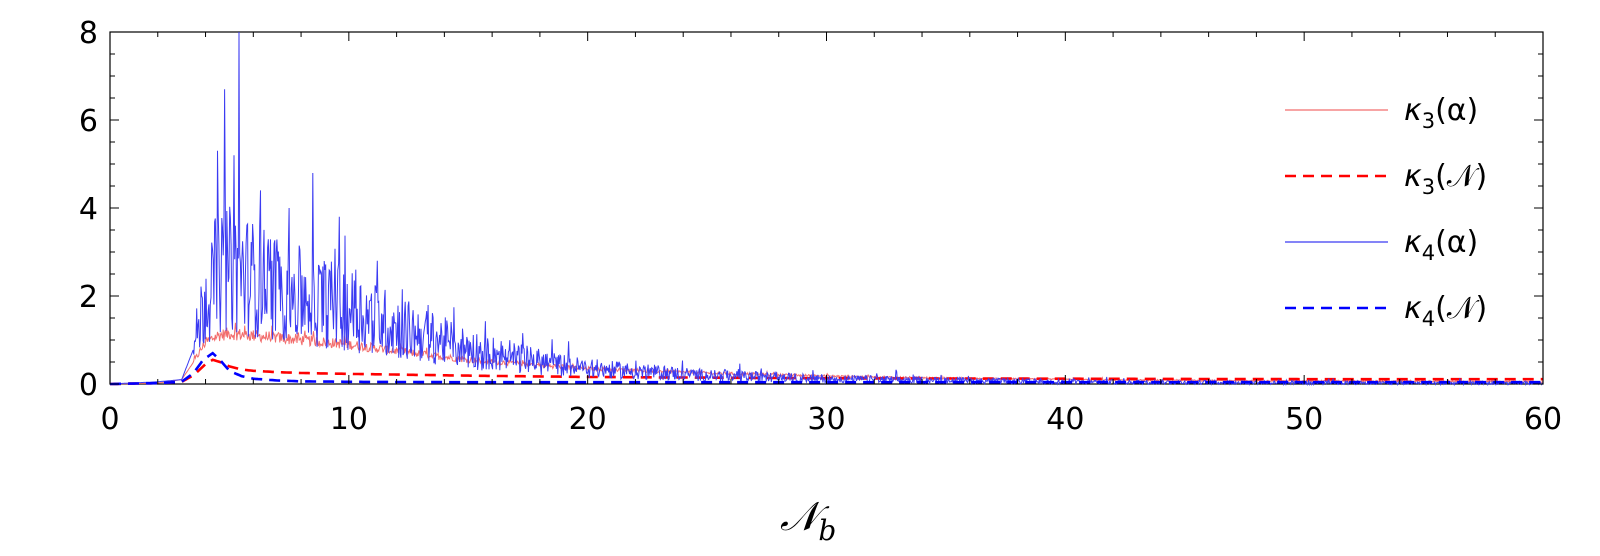 The image size is (1600, 556). Describe the element at coordinates (88, 297) in the screenshot. I see `y-tick-label: 2` at that location.